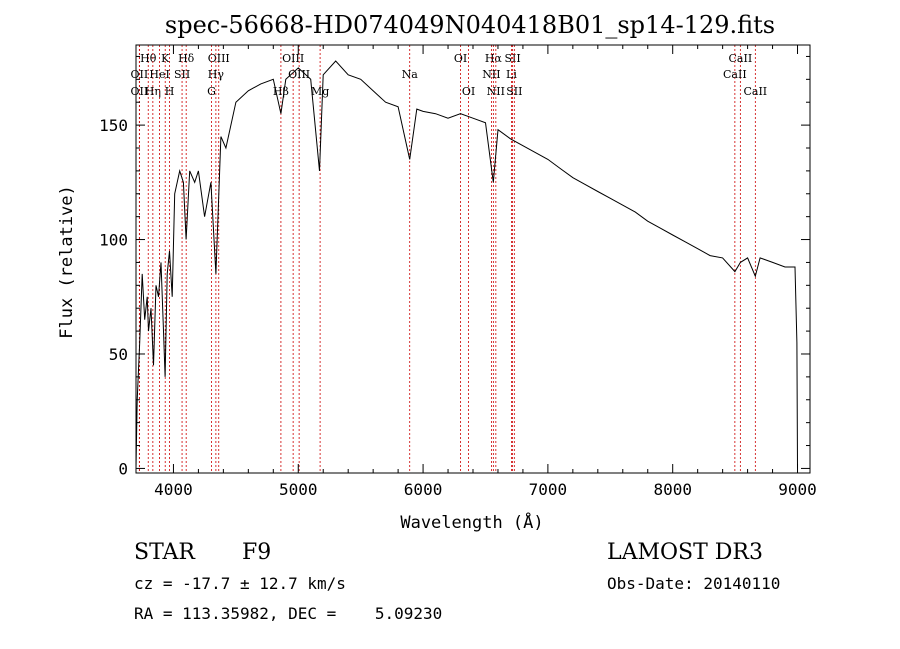  Describe the element at coordinates (164, 552) in the screenshot. I see `object-class: STAR` at that location.